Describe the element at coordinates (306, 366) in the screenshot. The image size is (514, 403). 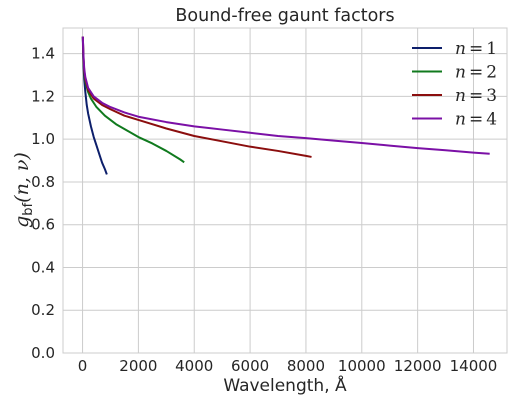
I see `x-tick-label: 8000` at that location.